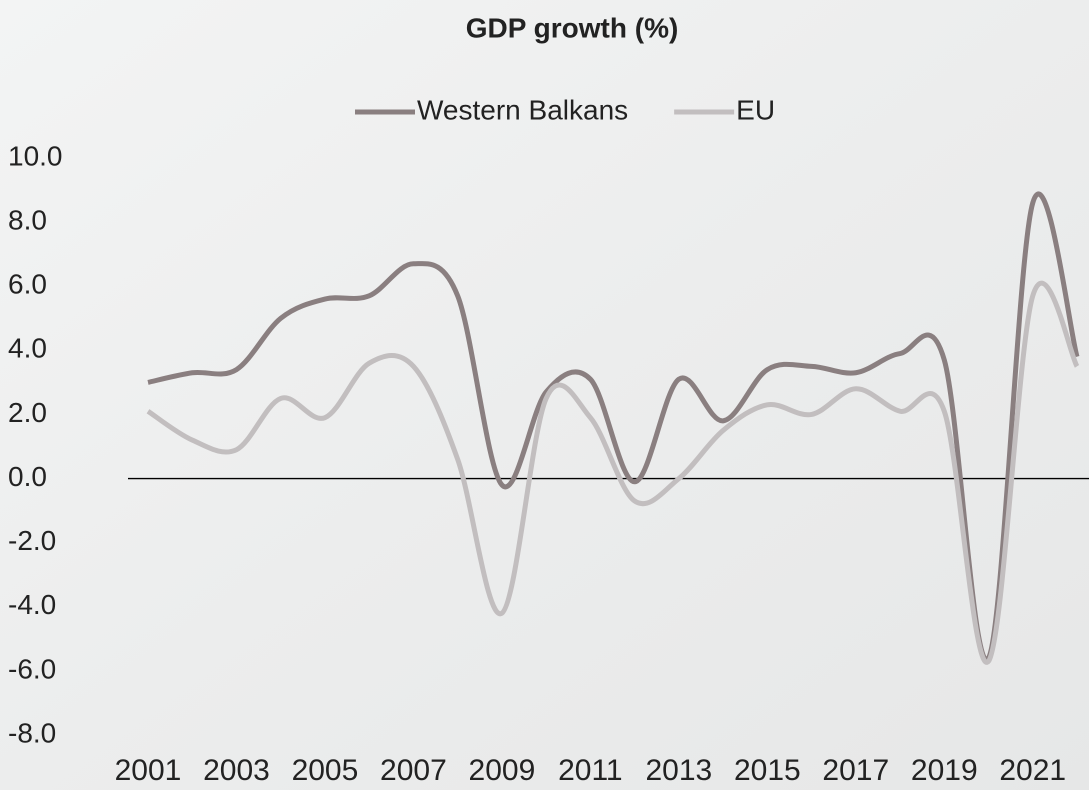 The image size is (1089, 790). Describe the element at coordinates (27, 476) in the screenshot. I see `y-tick-label: 0.0` at that location.